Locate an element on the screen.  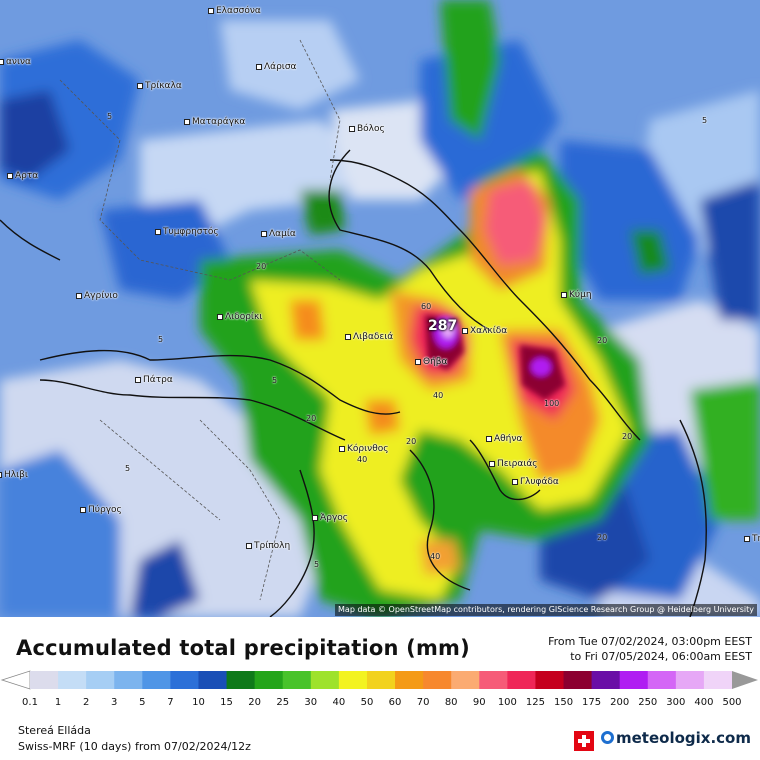
city-label: ανινα is located at coordinates (15, 62).